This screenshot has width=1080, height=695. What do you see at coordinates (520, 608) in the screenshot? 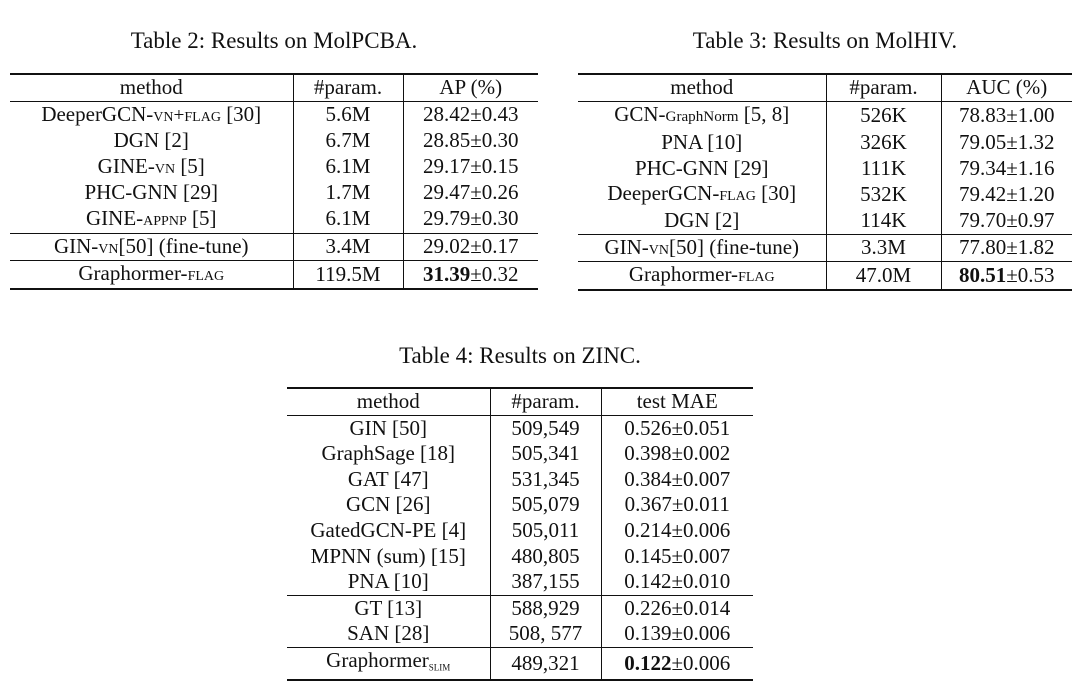
I see `table-row: GT [13] 588,929 0.226±0.014` at bounding box center [520, 608].